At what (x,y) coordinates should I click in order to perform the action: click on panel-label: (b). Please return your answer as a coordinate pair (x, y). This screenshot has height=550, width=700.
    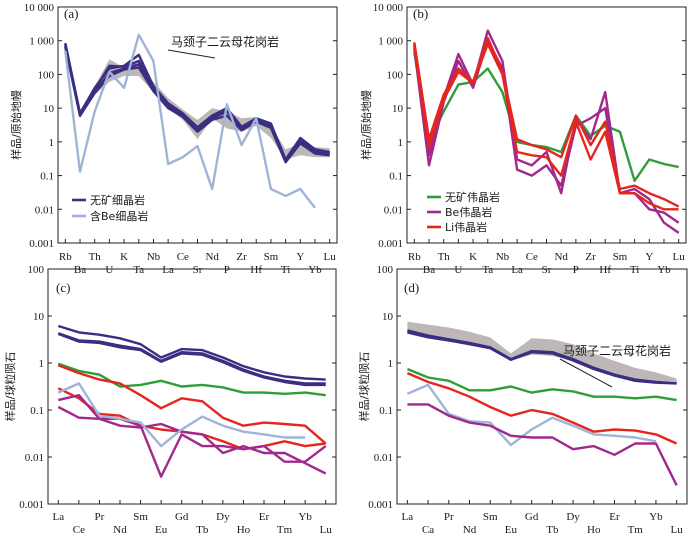
    Looking at the image, I should click on (420, 13).